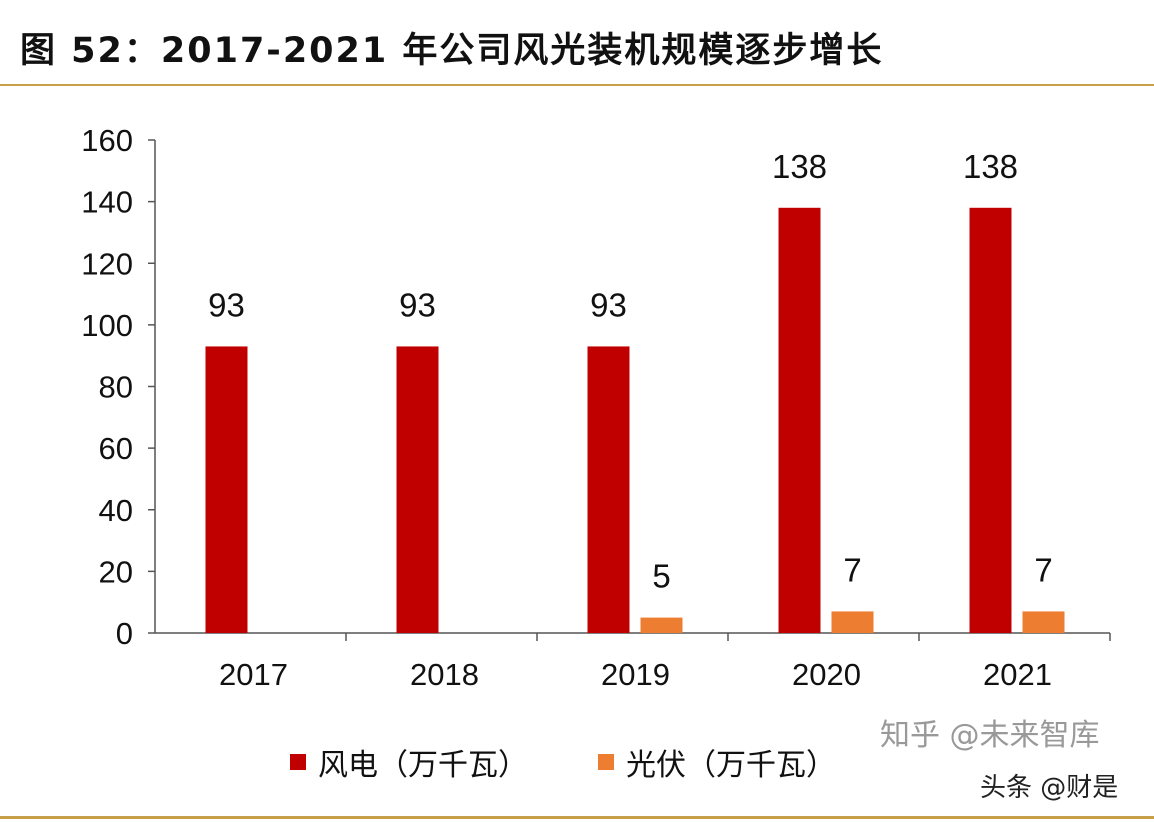 Image resolution: width=1154 pixels, height=822 pixels. I want to click on title-divider, so click(577, 85).